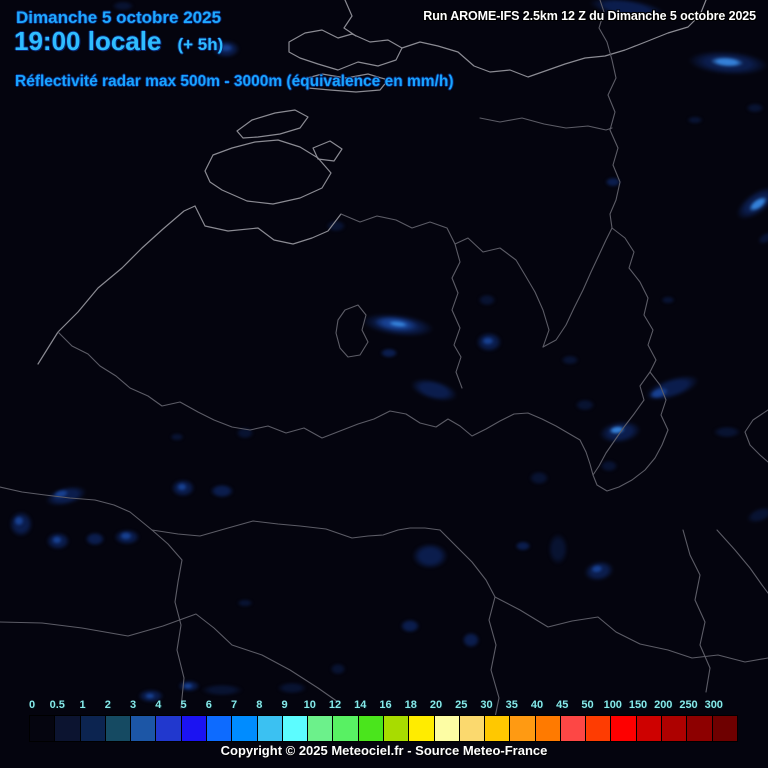 This screenshot has width=768, height=768. I want to click on scheldt-south-shore, so click(268, 225).